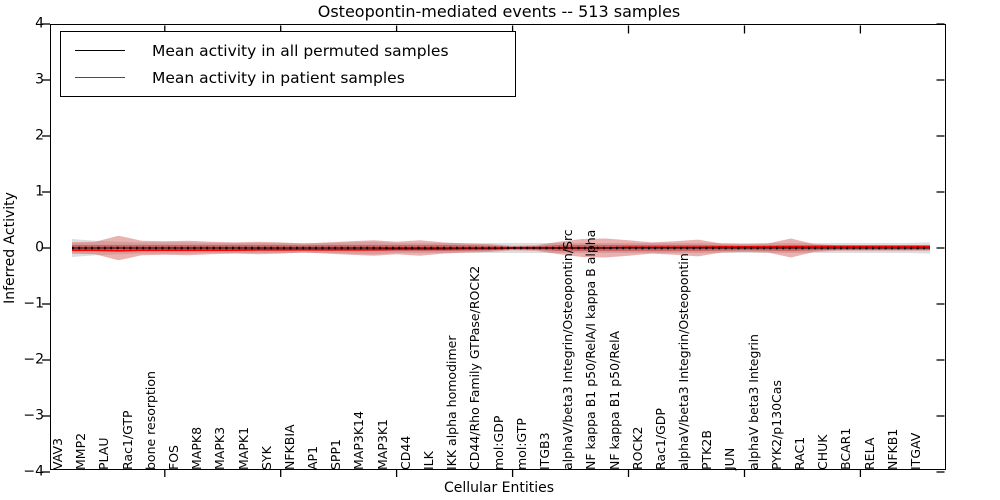  Describe the element at coordinates (300, 50) in the screenshot. I see `legend-label: Mean activity in all permuted samples` at that location.